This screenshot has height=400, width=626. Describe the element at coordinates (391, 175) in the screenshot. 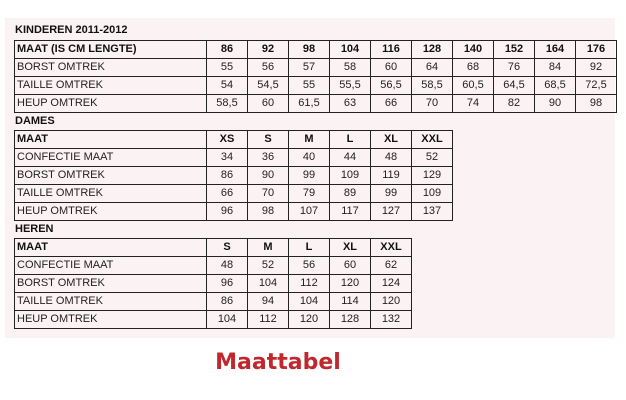

I see `cell-value: 119` at that location.